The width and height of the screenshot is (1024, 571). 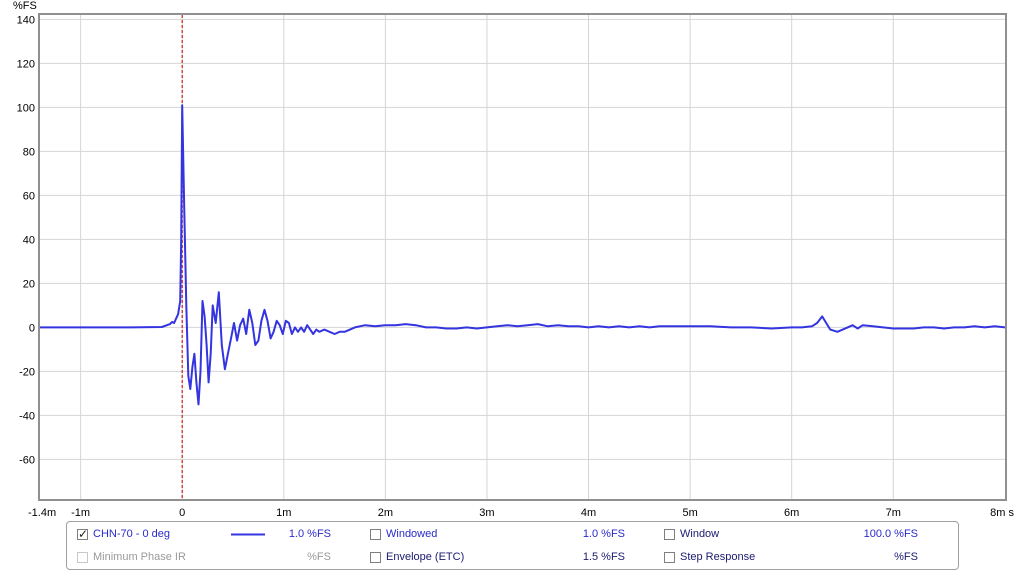 What do you see at coordinates (603, 557) in the screenshot?
I see `envelope-scale: 1.5 %FS` at bounding box center [603, 557].